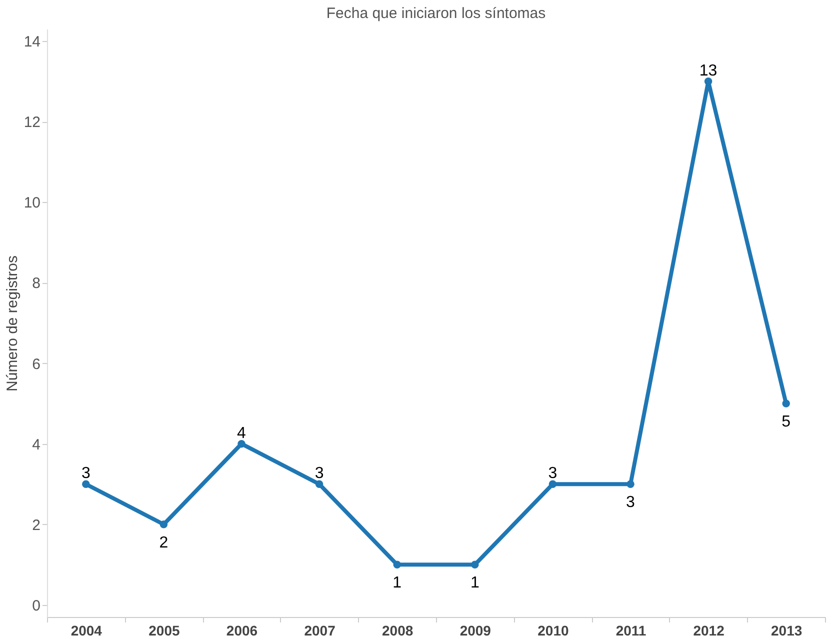  What do you see at coordinates (36, 445) in the screenshot?
I see `y-tick-label: 4` at bounding box center [36, 445].